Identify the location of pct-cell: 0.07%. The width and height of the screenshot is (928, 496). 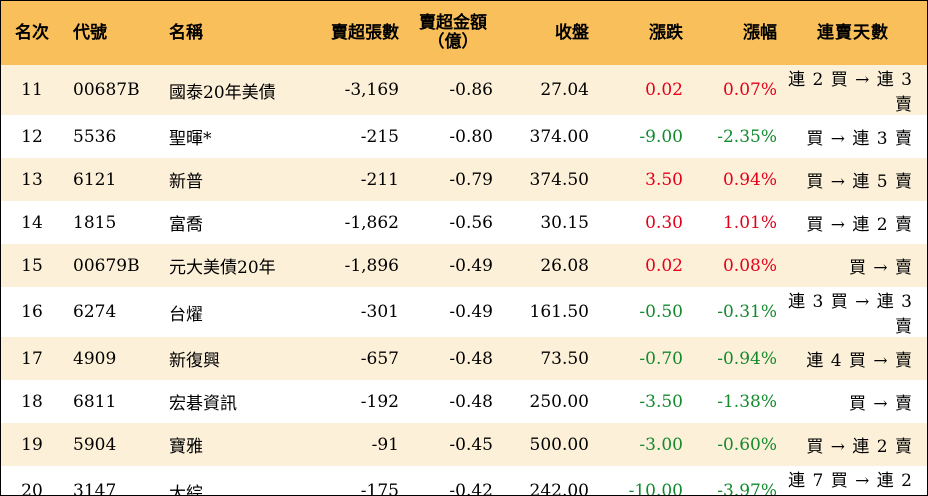
(749, 90).